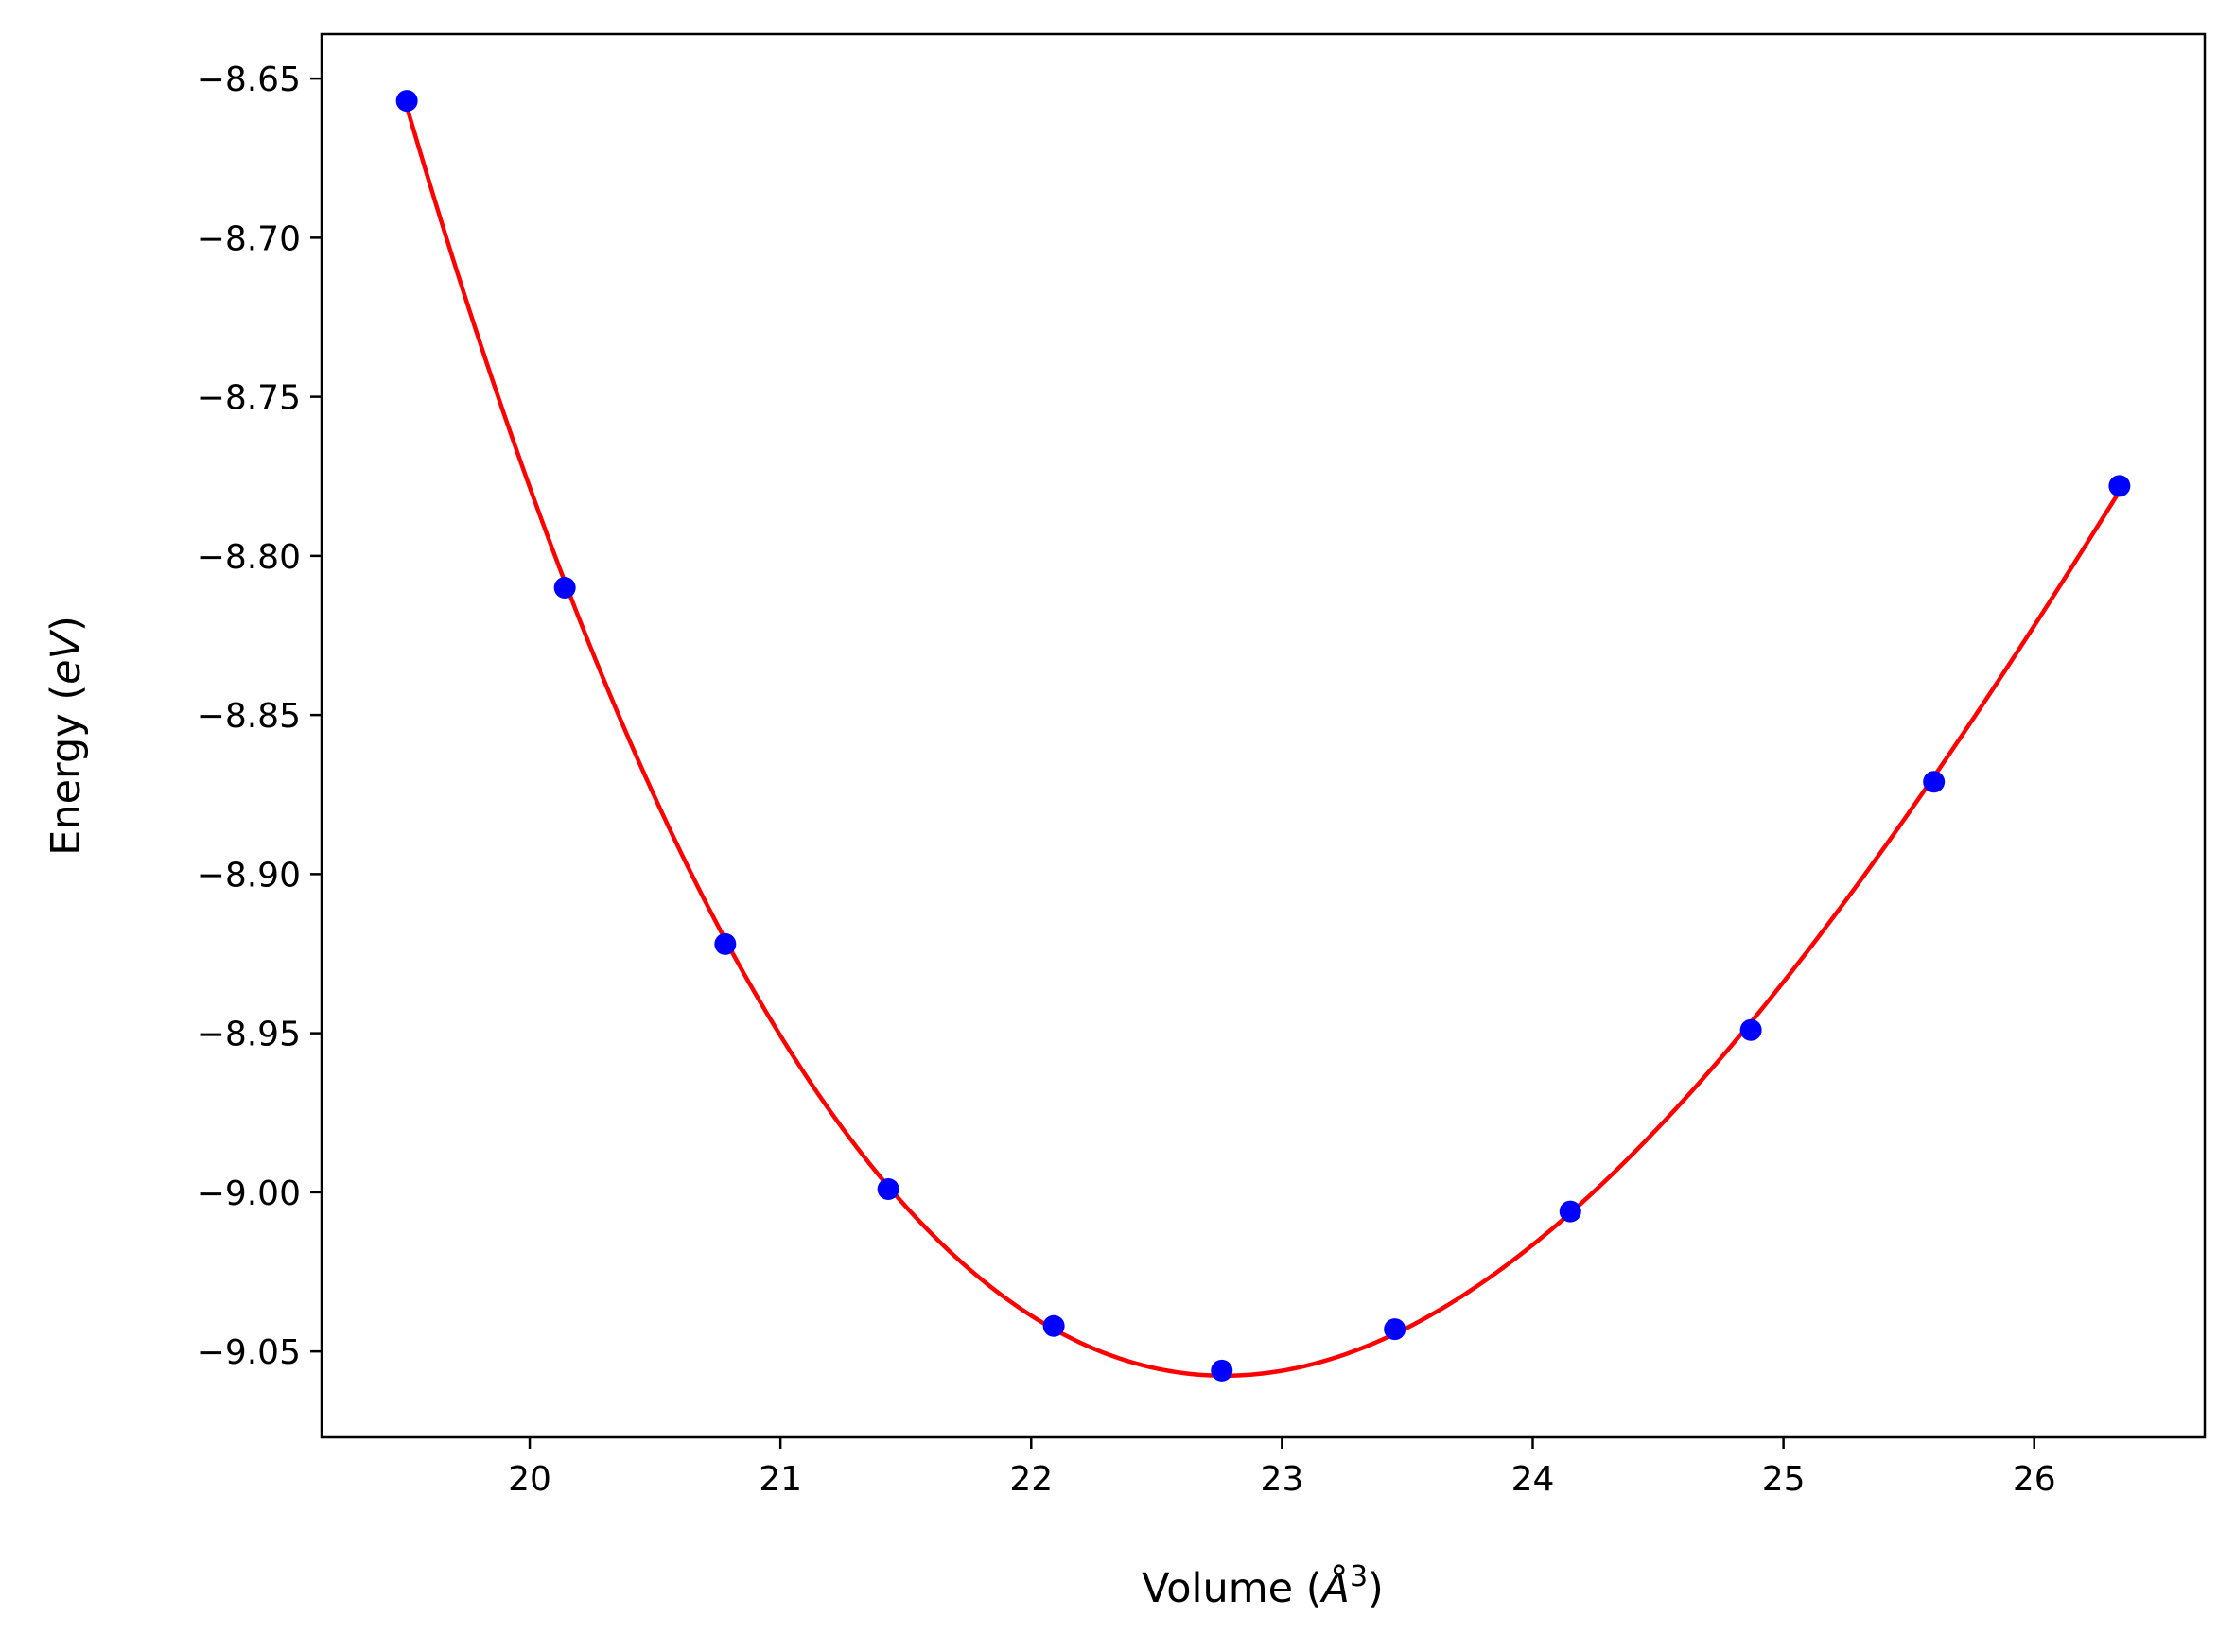  I want to click on y-tick-label: −8.85, so click(249, 717).